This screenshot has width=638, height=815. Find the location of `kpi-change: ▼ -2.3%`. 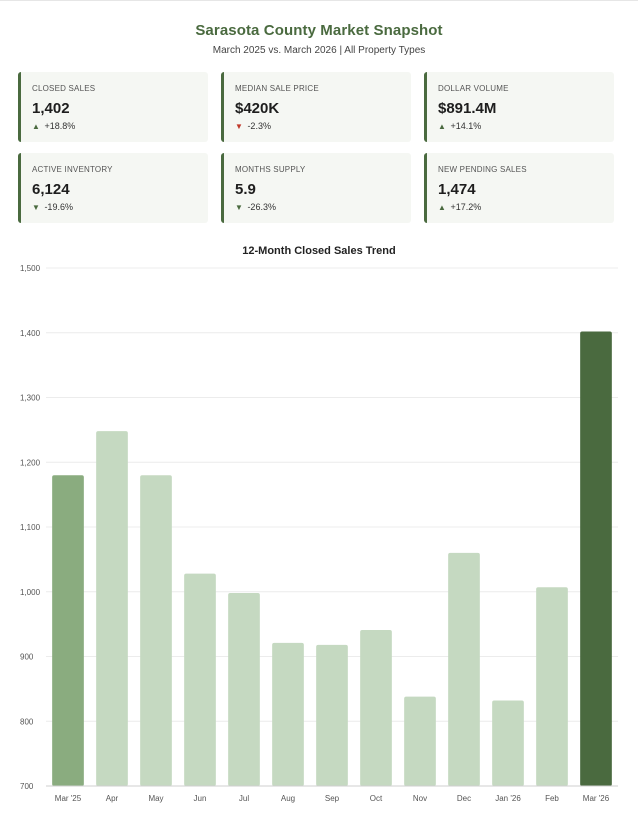

kpi-change: ▼ -2.3% is located at coordinates (323, 126).